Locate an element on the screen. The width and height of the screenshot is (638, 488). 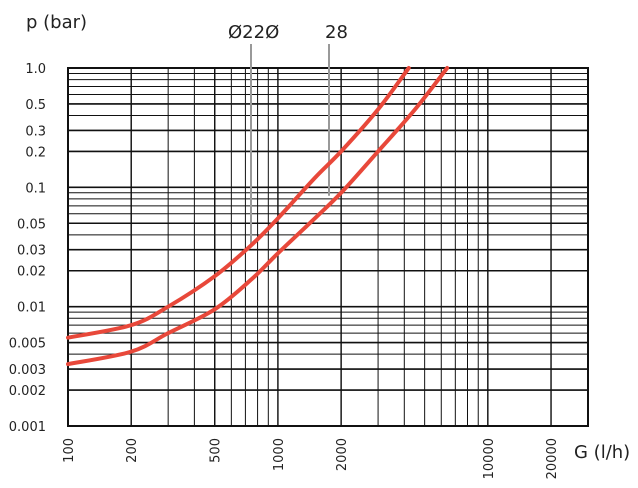
y-tick-label: 0.1 is located at coordinates (35, 188).